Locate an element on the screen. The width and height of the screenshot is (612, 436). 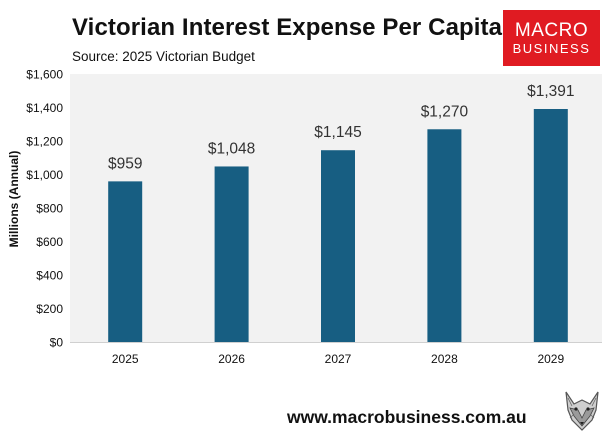
y-tick-label: $1,000 is located at coordinates (44, 175).